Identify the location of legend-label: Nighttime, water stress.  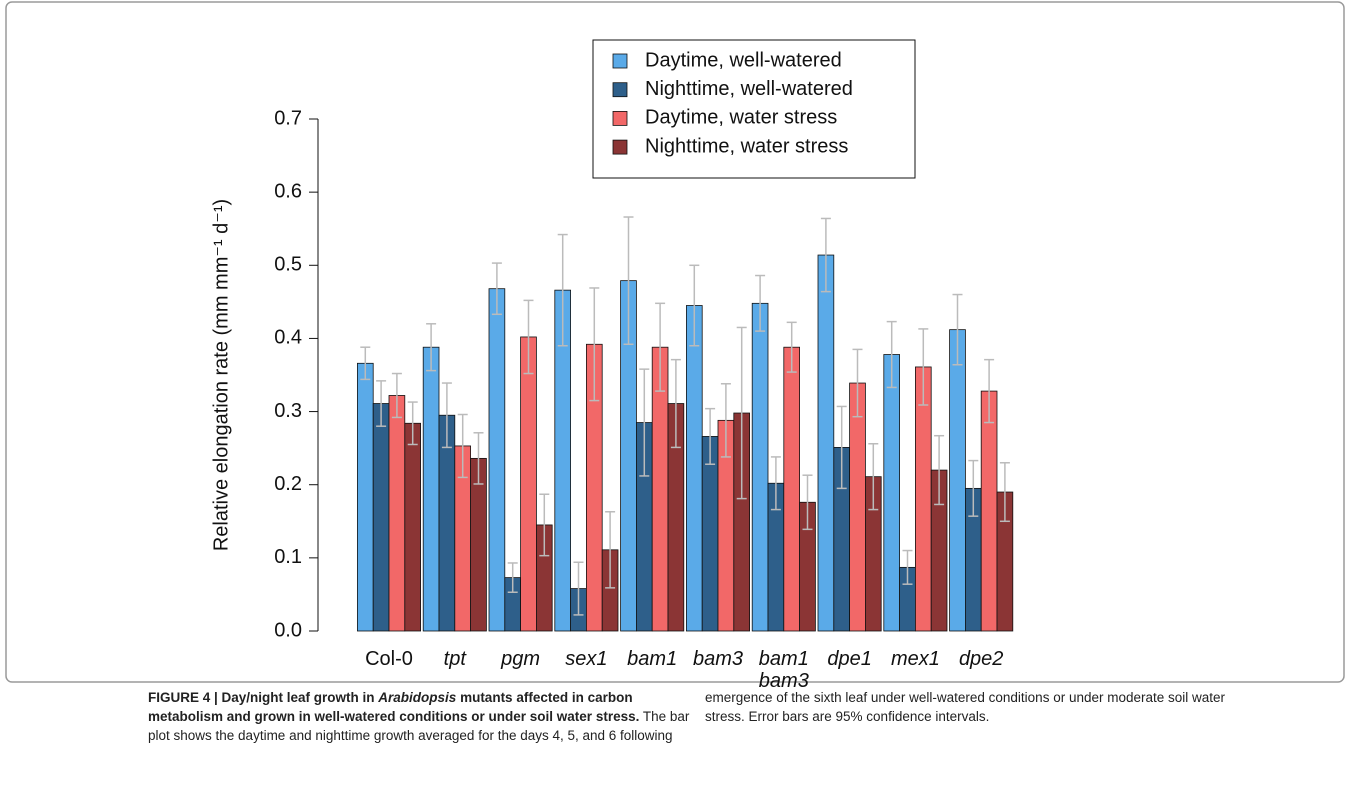
(746, 146).